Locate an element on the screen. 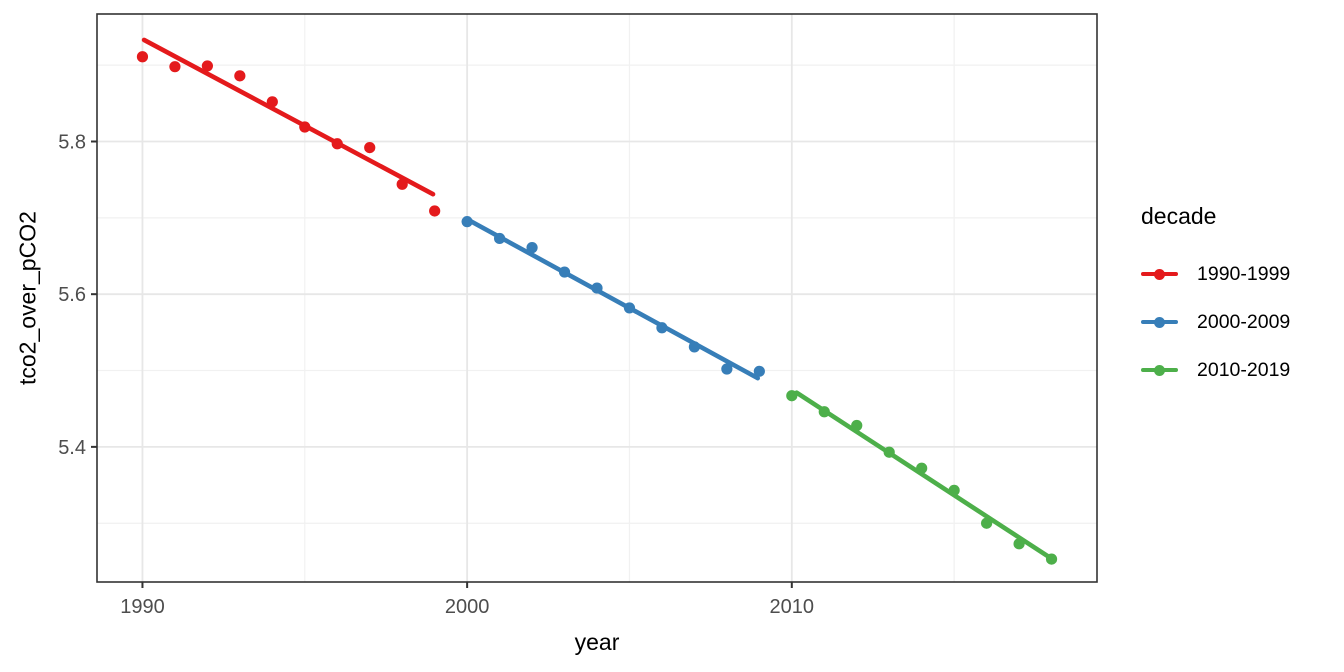 The image size is (1344, 672). legend-entry-label: 2010-2019 is located at coordinates (1244, 369).